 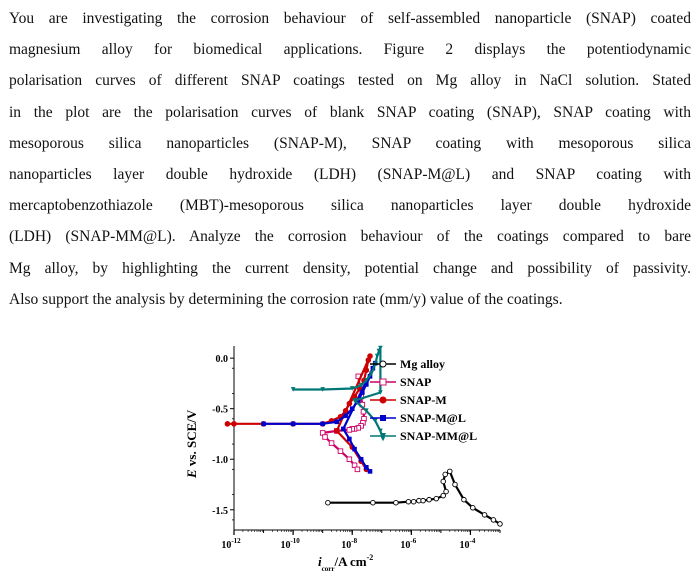 What do you see at coordinates (468, 544) in the screenshot?
I see `x-tick-label: 10⁻⁴` at bounding box center [468, 544].